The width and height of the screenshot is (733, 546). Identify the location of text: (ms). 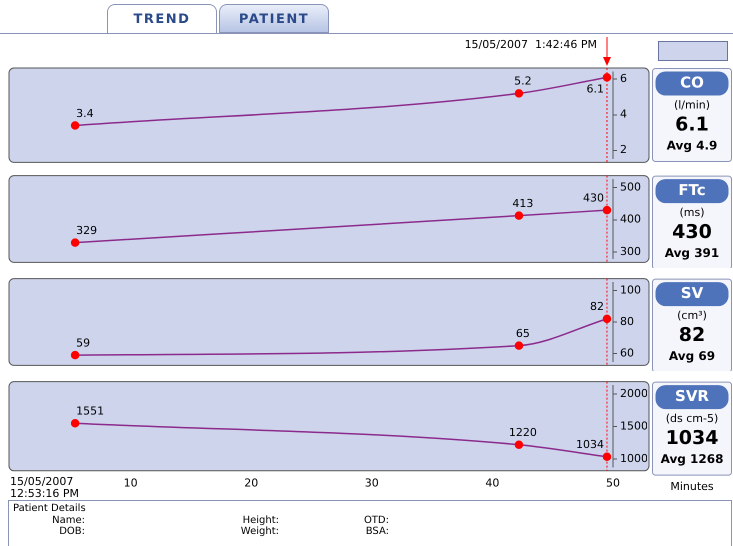
(692, 212).